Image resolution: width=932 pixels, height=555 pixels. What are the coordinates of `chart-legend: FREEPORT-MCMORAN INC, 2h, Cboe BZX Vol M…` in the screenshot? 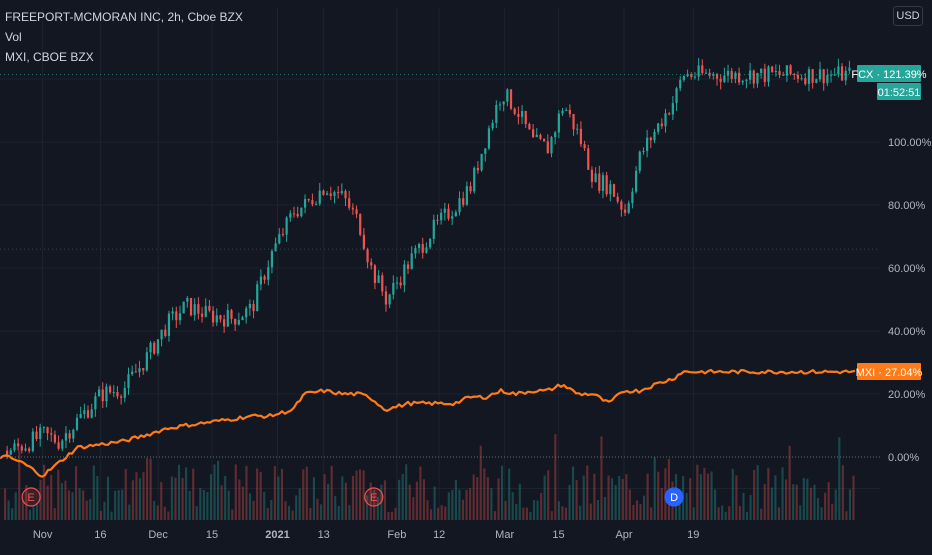 It's located at (124, 37).